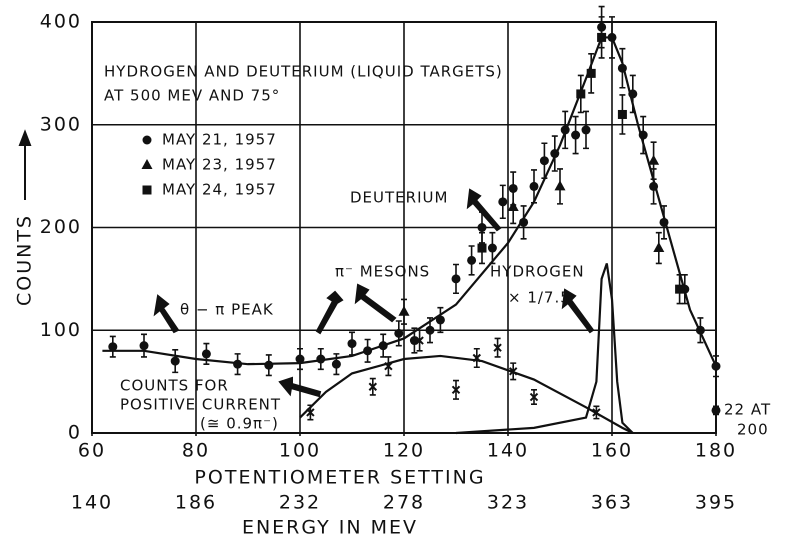 The width and height of the screenshot is (785, 544). What do you see at coordinates (747, 410) in the screenshot?
I see `annotation: 22 AT` at bounding box center [747, 410].